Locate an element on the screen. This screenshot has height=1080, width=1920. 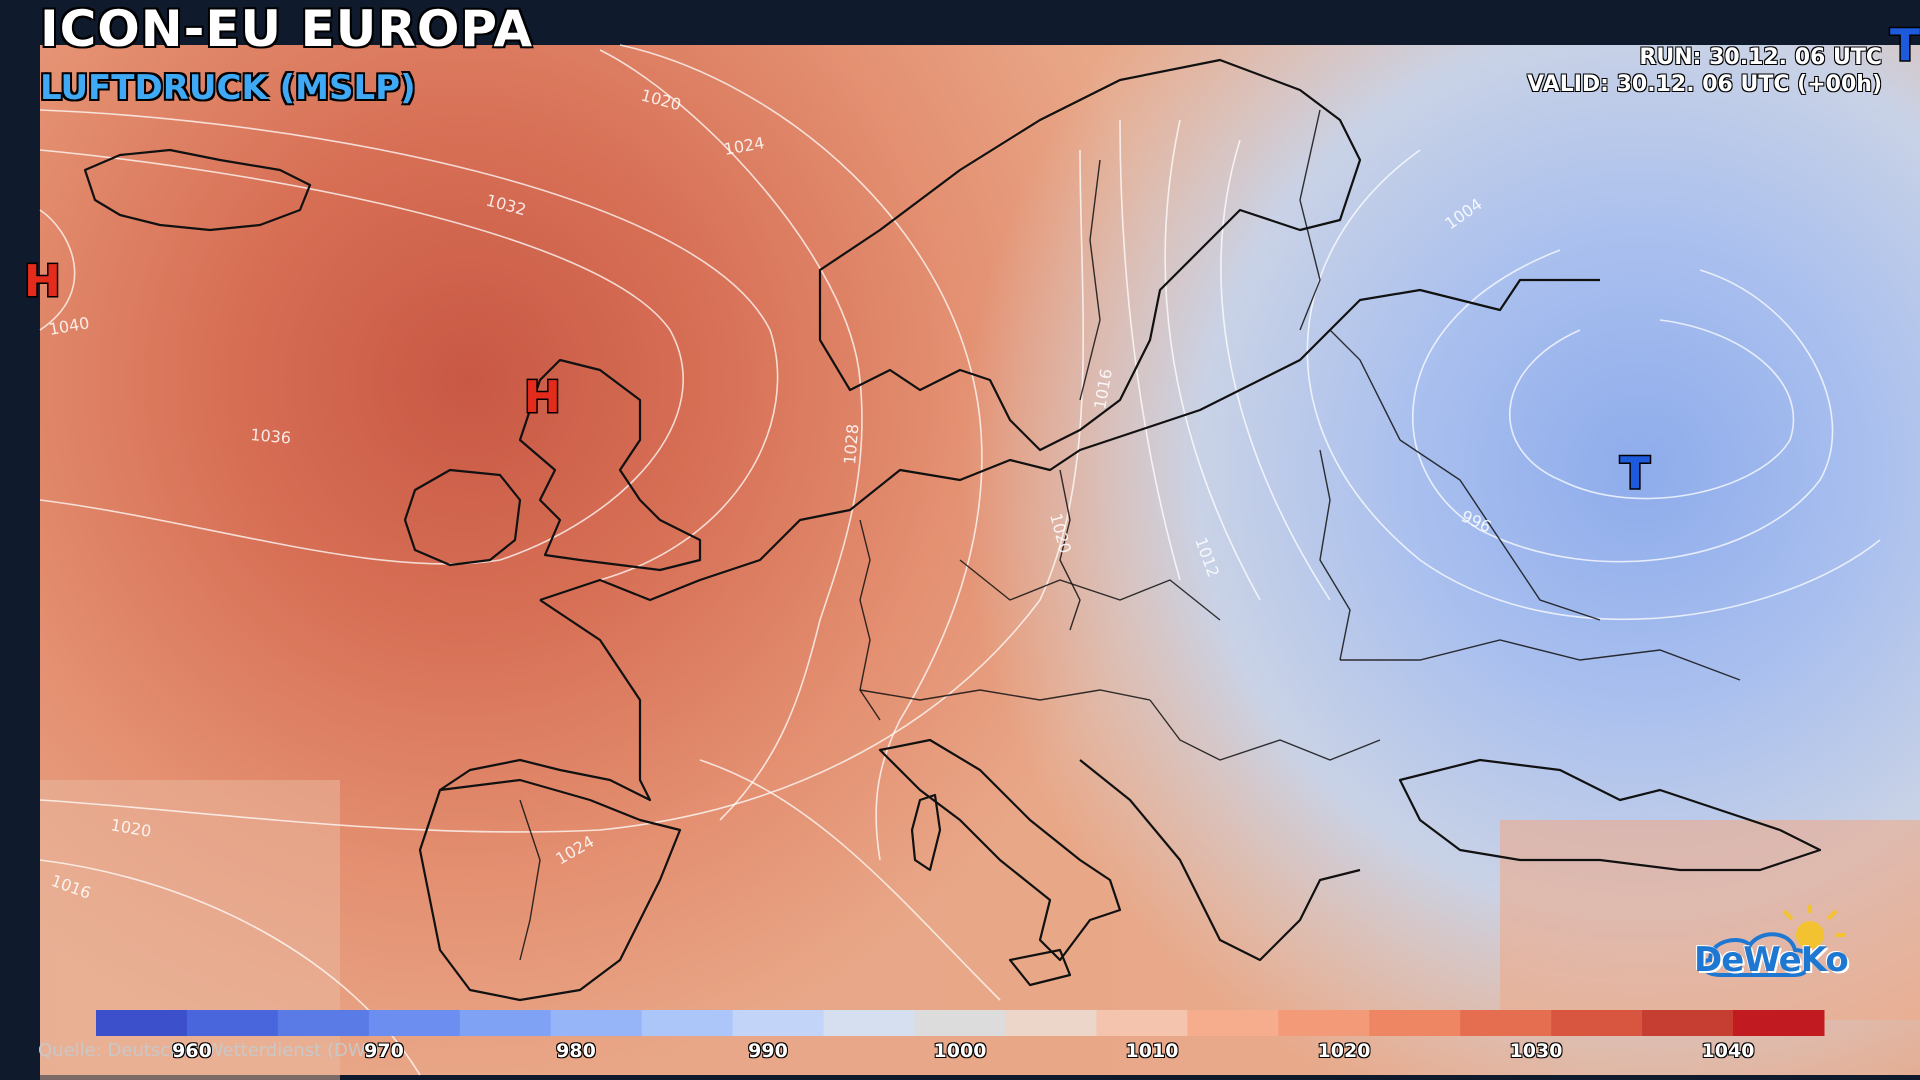
deweko-logo-icon is located at coordinates (1773, 941).